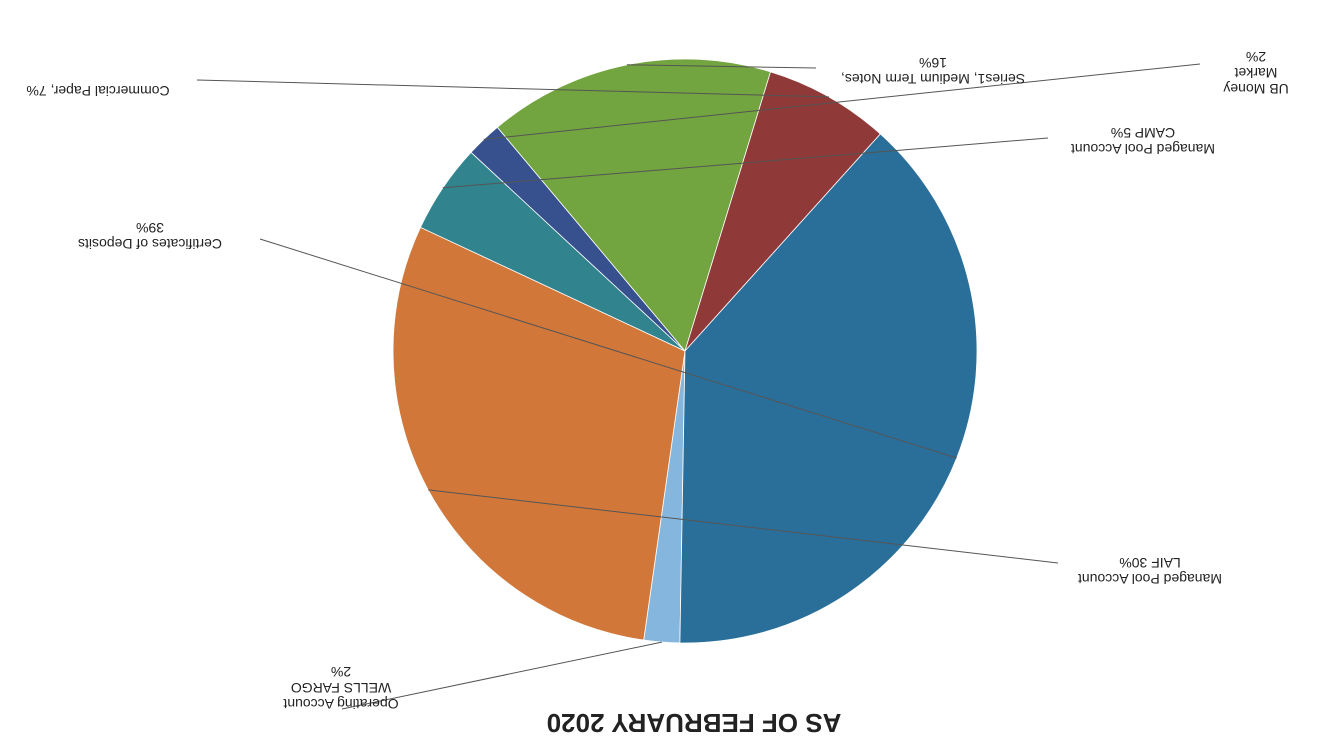  I want to click on slice-label-line: 39%, so click(150, 228).